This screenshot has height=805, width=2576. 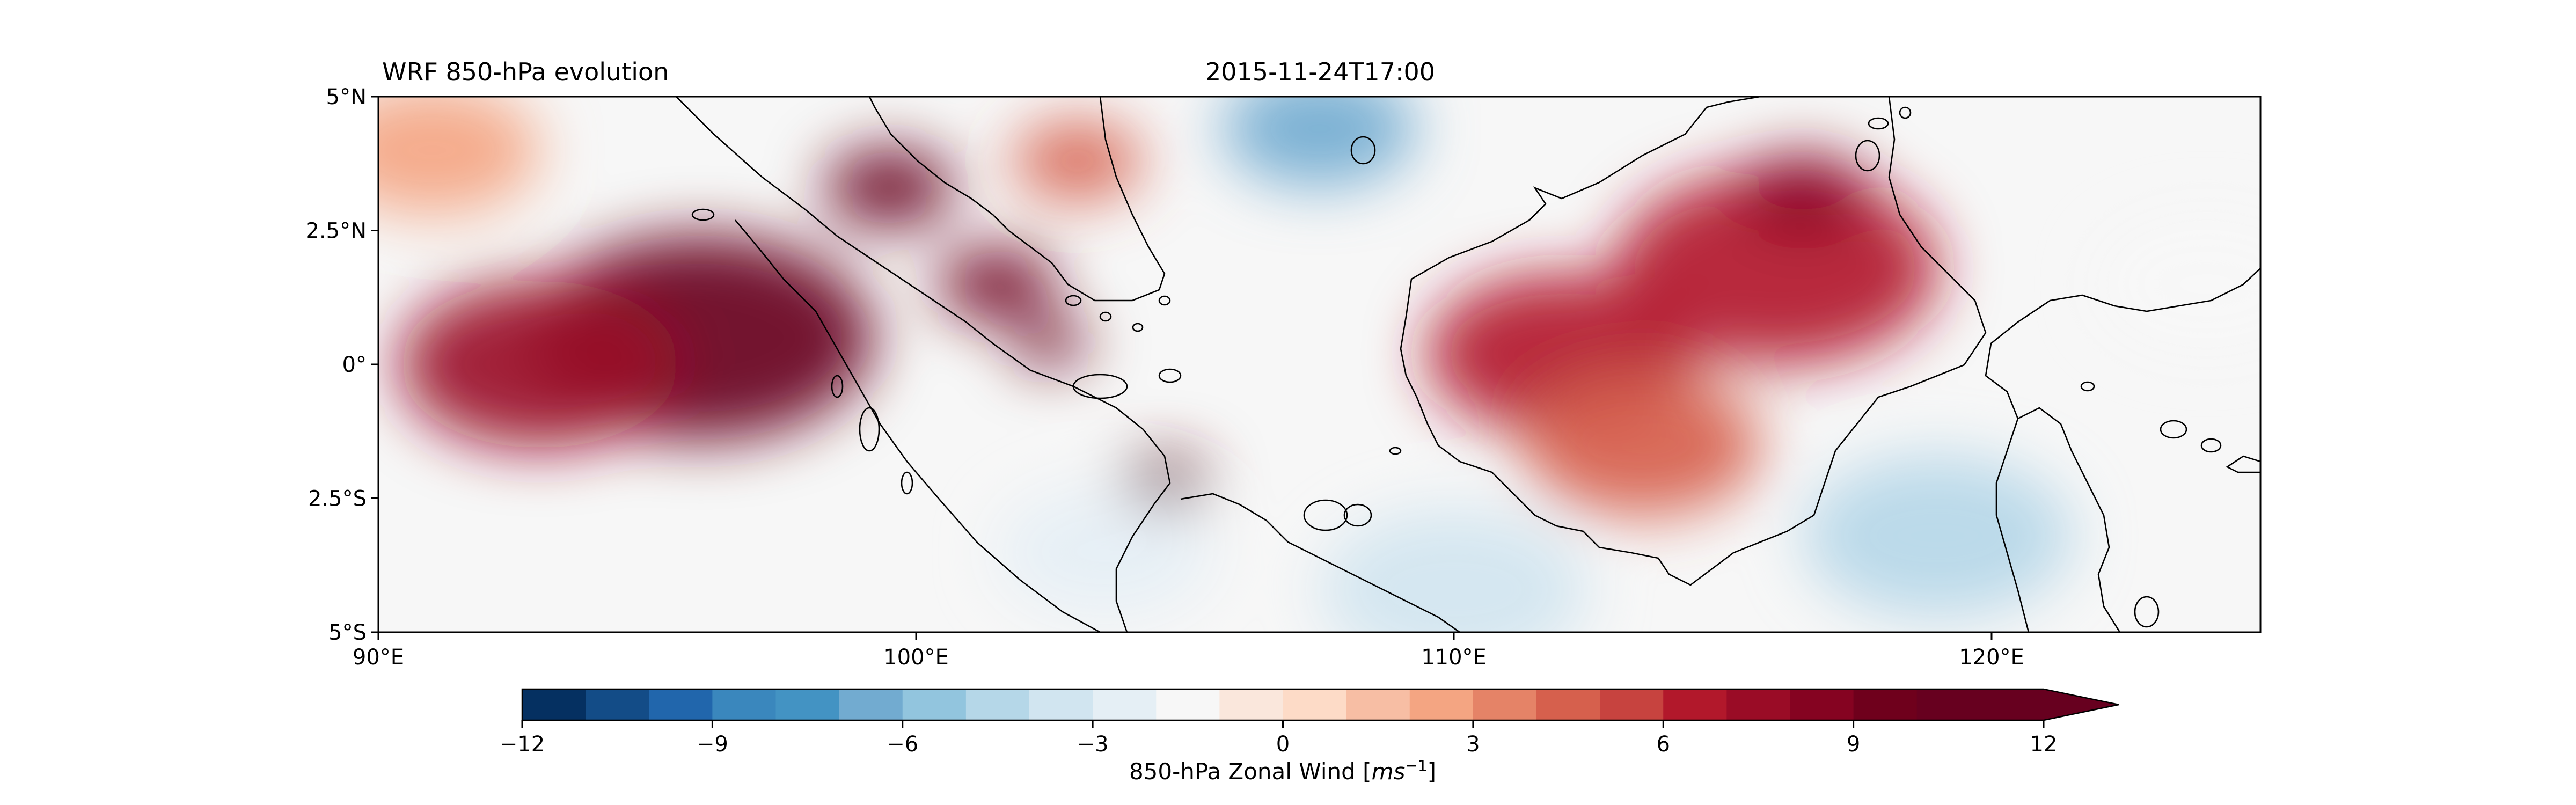 What do you see at coordinates (1454, 657) in the screenshot?
I see `x-tick-label: 110°E` at bounding box center [1454, 657].